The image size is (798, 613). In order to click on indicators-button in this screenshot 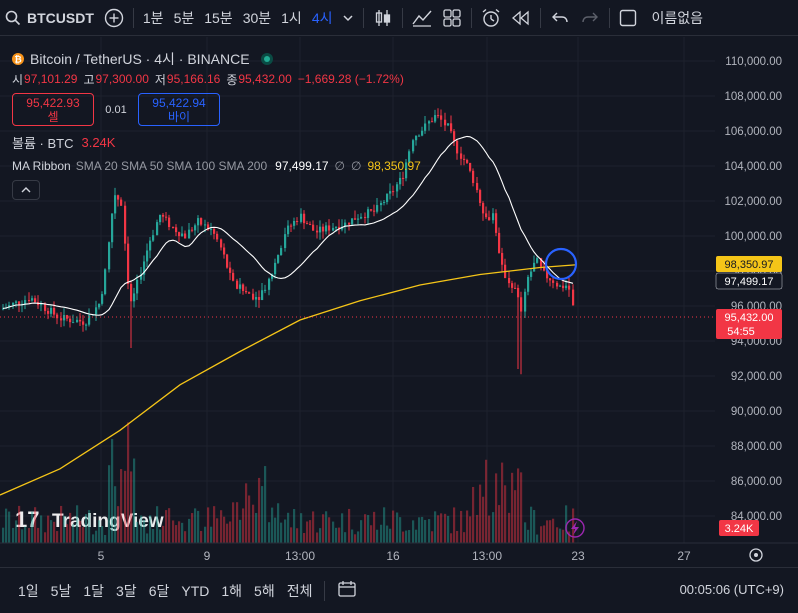, I will do `click(422, 18)`.